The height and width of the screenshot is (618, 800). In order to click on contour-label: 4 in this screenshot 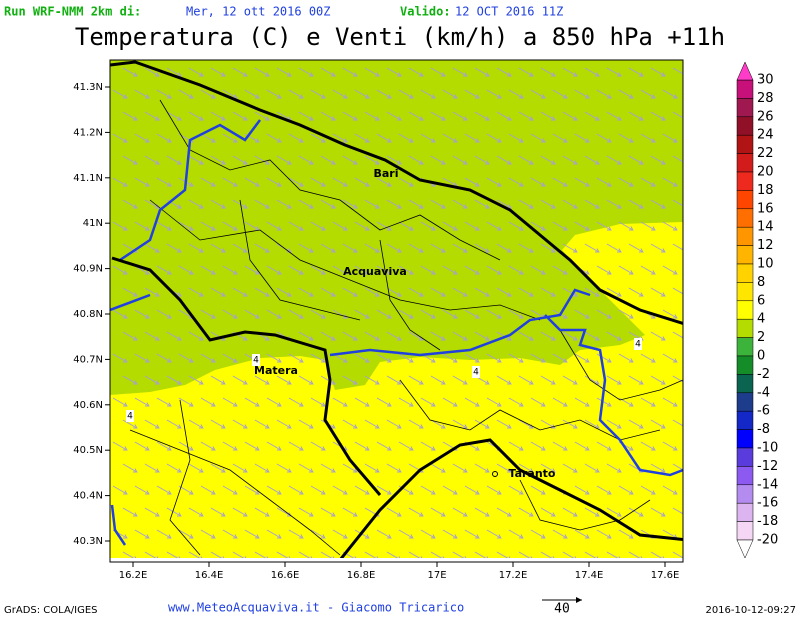, I will do `click(256, 361)`.